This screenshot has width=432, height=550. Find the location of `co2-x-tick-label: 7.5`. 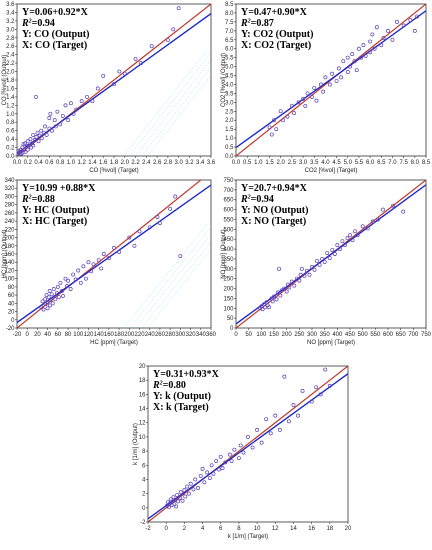

co2-x-tick-label: 7.5 is located at coordinates (403, 163).